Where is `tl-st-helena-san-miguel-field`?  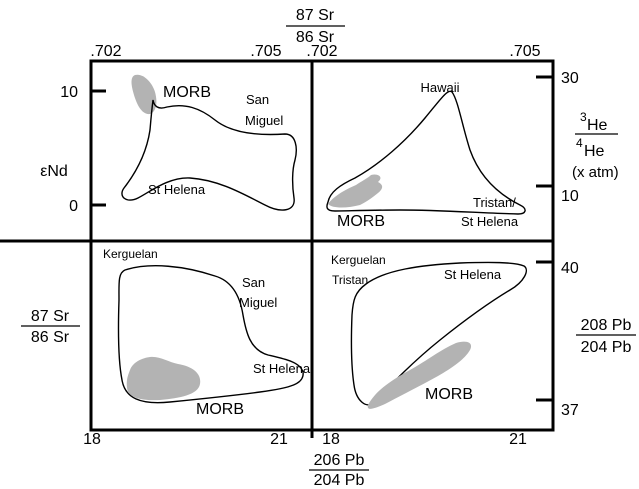
tl-st-helena-san-miguel-field is located at coordinates (209, 155).